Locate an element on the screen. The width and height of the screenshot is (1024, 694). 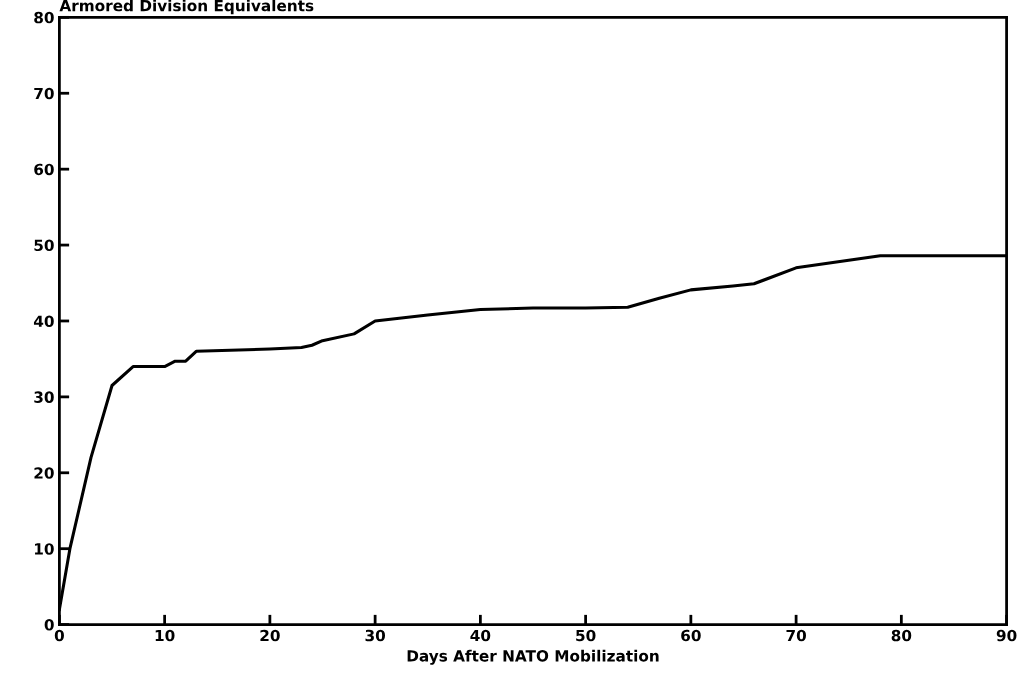
y-tick-label: 60 is located at coordinates (44, 169).